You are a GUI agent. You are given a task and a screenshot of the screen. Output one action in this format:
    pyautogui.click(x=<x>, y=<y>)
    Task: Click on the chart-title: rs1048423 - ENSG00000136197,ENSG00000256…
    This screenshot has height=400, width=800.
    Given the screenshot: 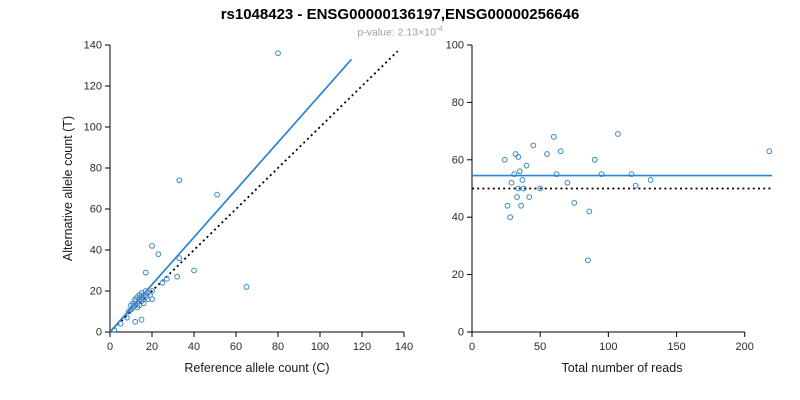 What is the action you would take?
    pyautogui.click(x=400, y=14)
    